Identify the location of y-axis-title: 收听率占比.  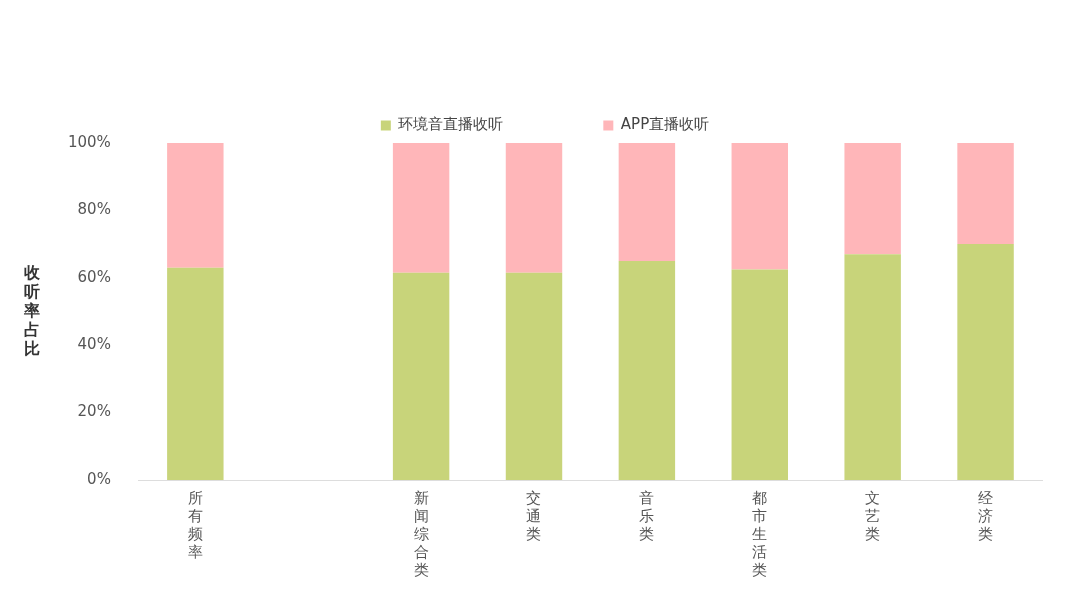
(32, 310).